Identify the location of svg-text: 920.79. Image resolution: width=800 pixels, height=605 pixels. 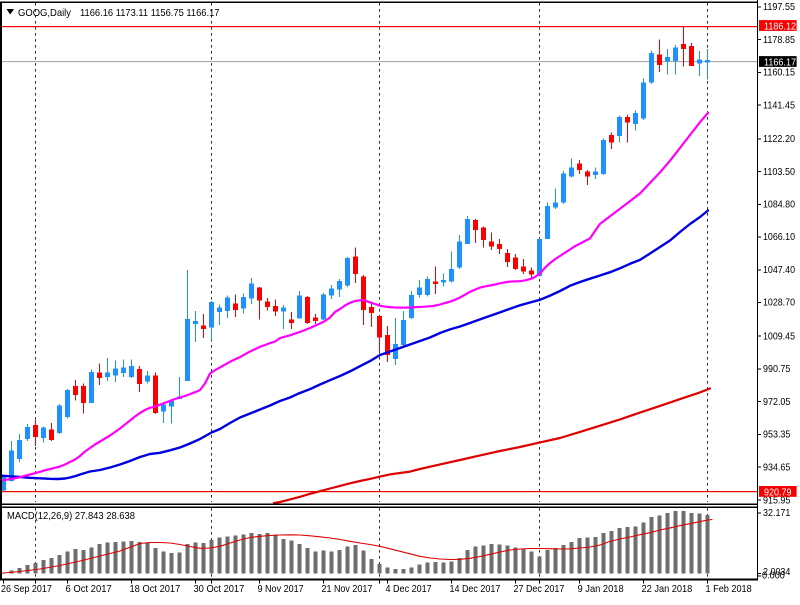
(778, 493).